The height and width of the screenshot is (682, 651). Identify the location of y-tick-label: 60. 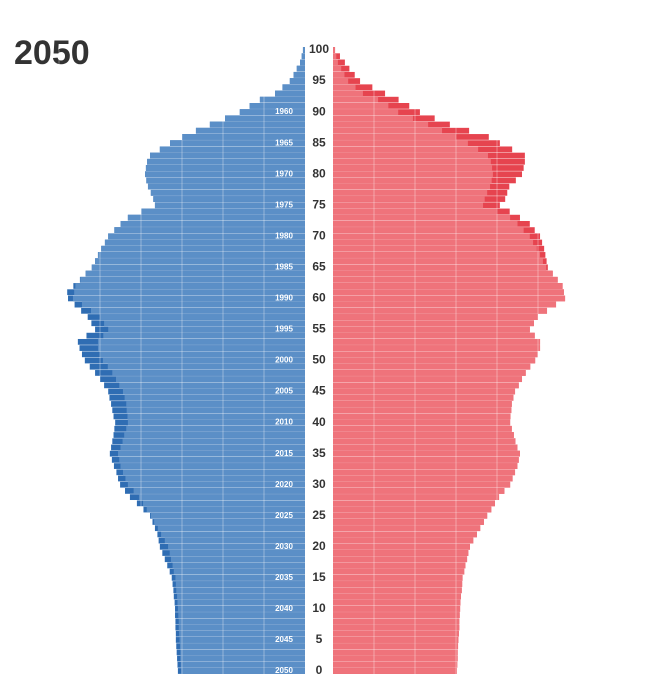
(319, 298).